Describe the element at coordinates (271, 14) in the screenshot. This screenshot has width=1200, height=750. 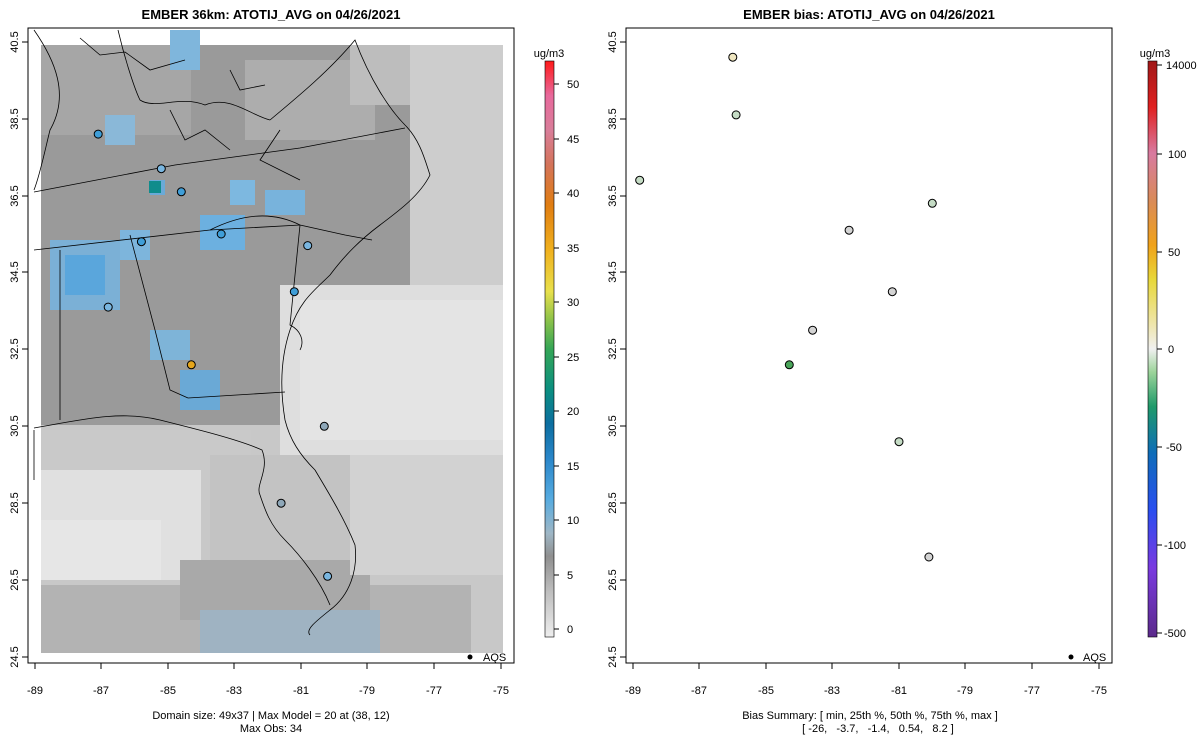
I see `left-title: EMBER 36km: ATOTIJ_AVG on 04/26/2021` at that location.